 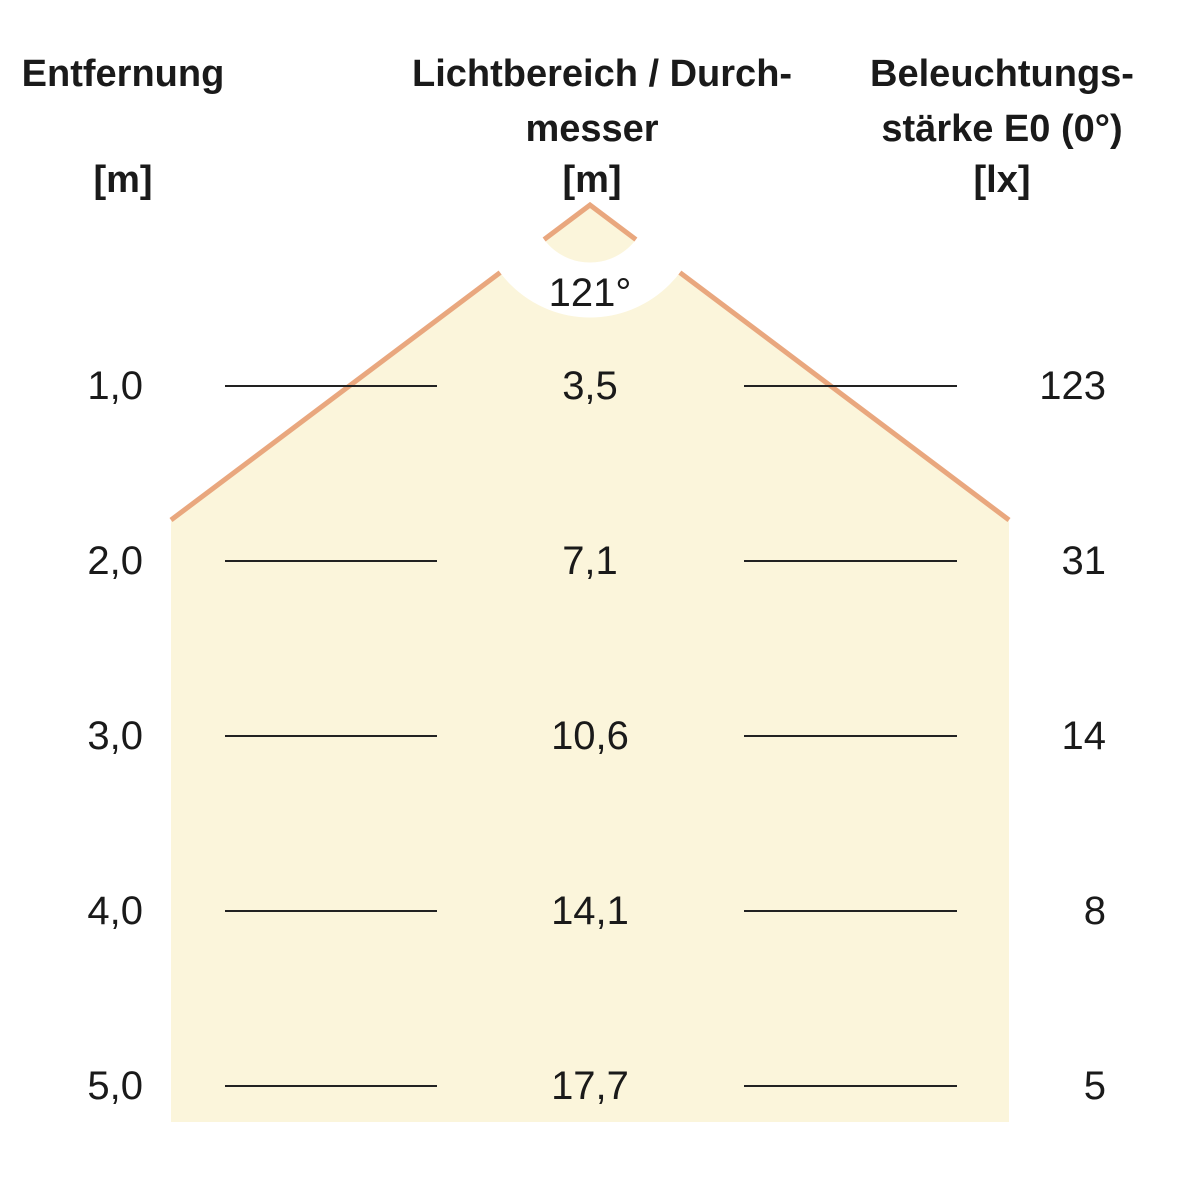 I want to click on row-illuminance-value: 5, so click(x=1094, y=1086).